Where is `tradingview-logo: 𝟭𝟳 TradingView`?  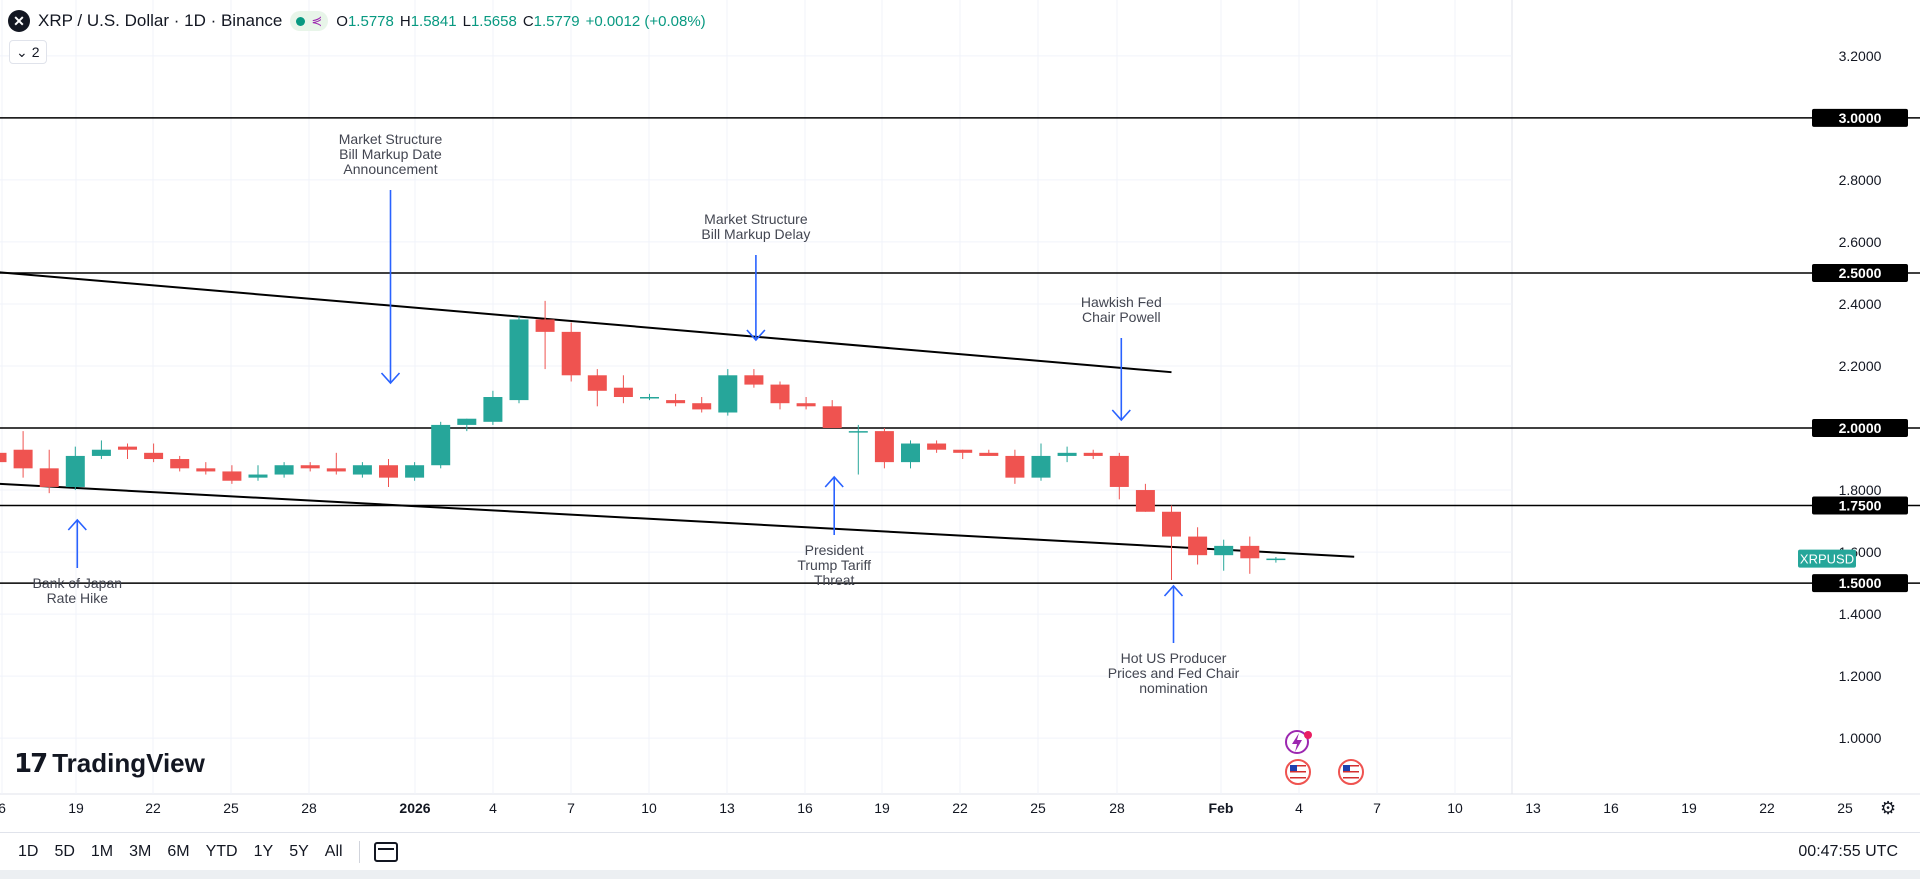 tradingview-logo: 𝟭𝟳 TradingView is located at coordinates (109, 763).